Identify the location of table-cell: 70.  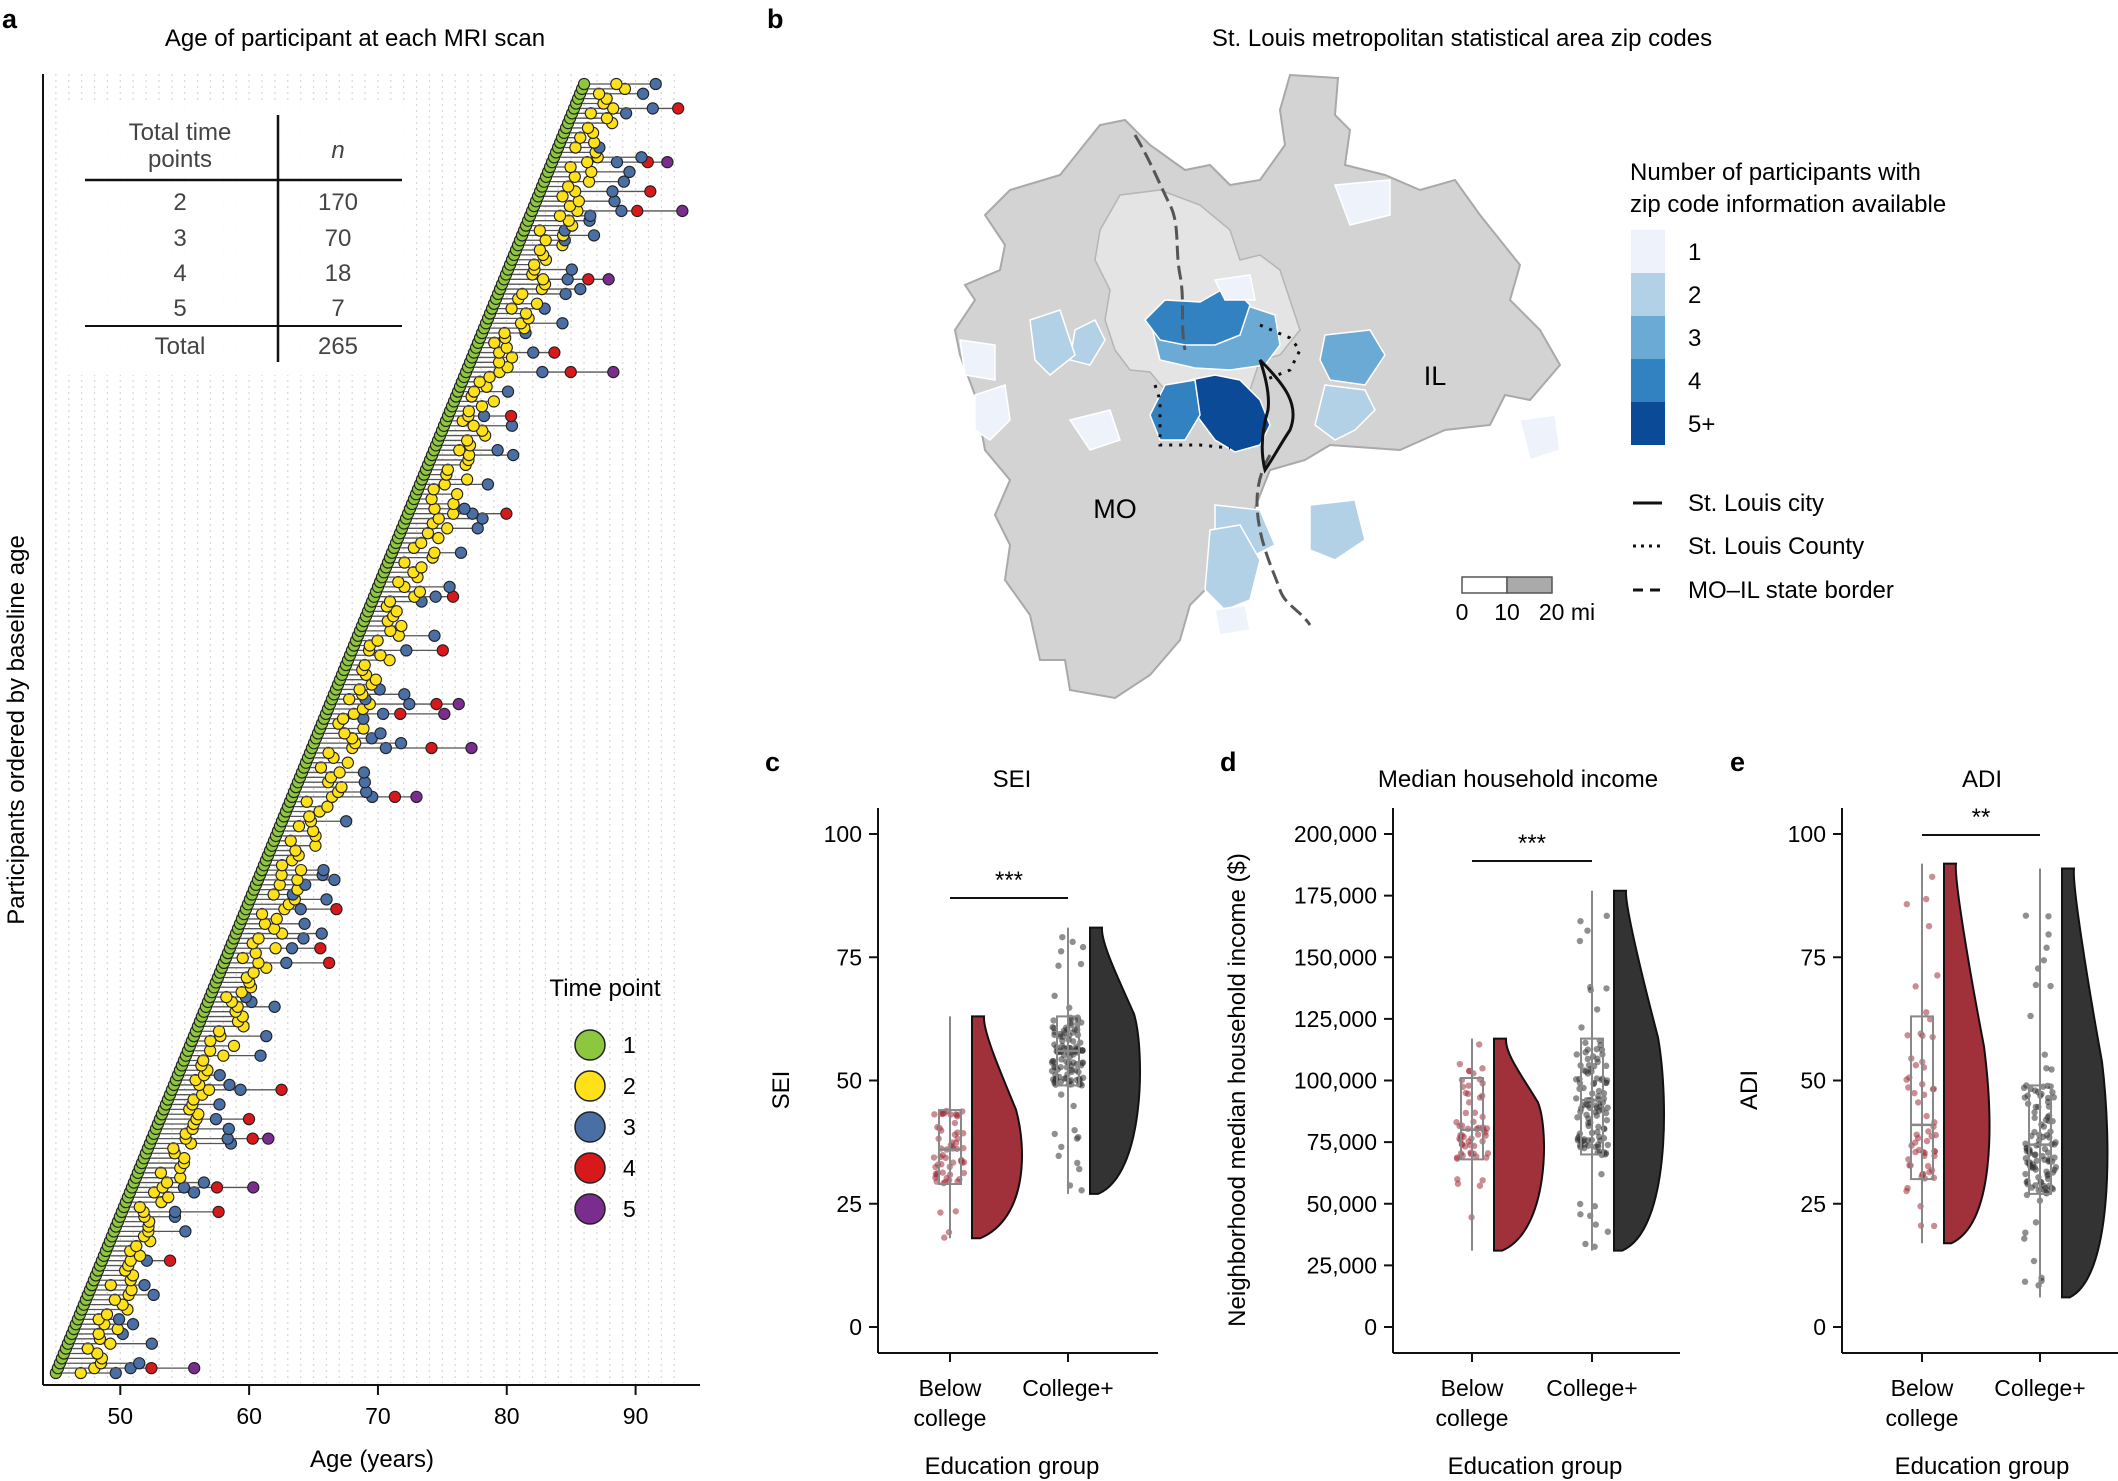
(338, 238).